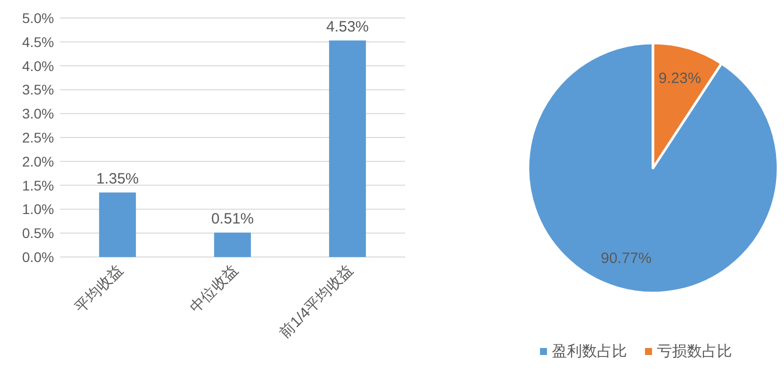 This screenshot has width=784, height=388. What do you see at coordinates (589, 351) in the screenshot?
I see `legend-label: 盈利数占比` at bounding box center [589, 351].